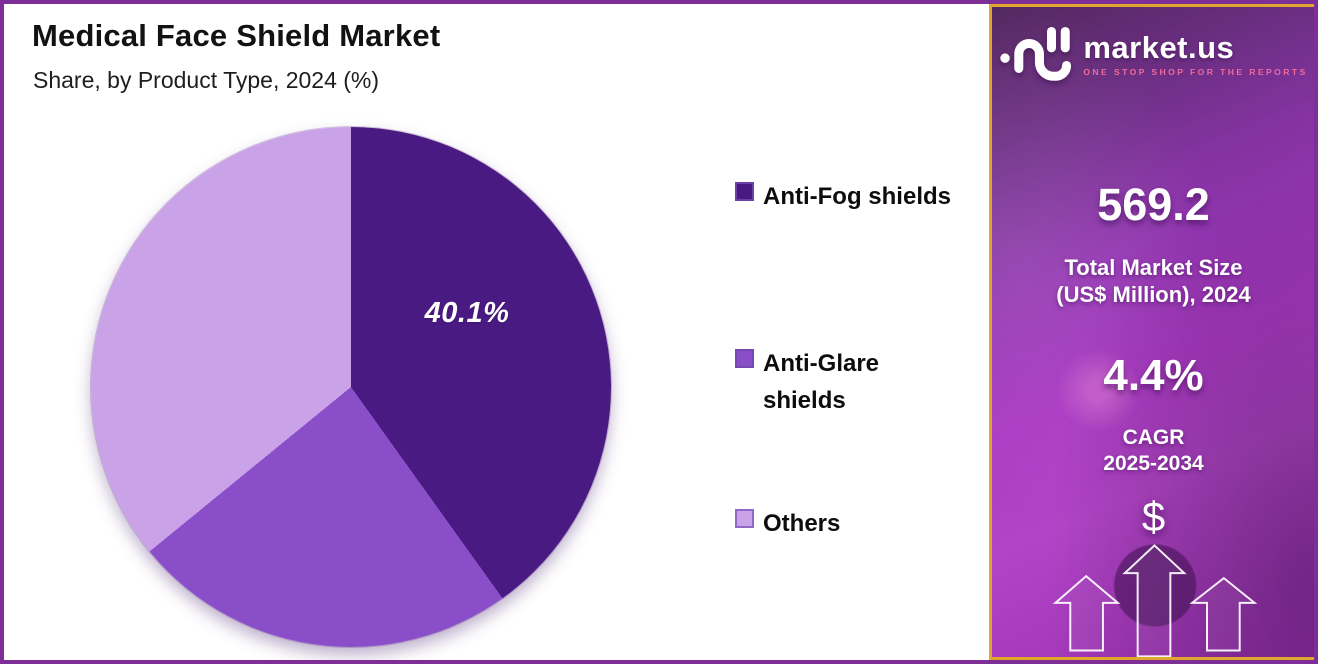 Image resolution: width=1318 pixels, height=664 pixels. What do you see at coordinates (1153, 437) in the screenshot?
I see `cagr-label-line1: CAGR` at bounding box center [1153, 437].